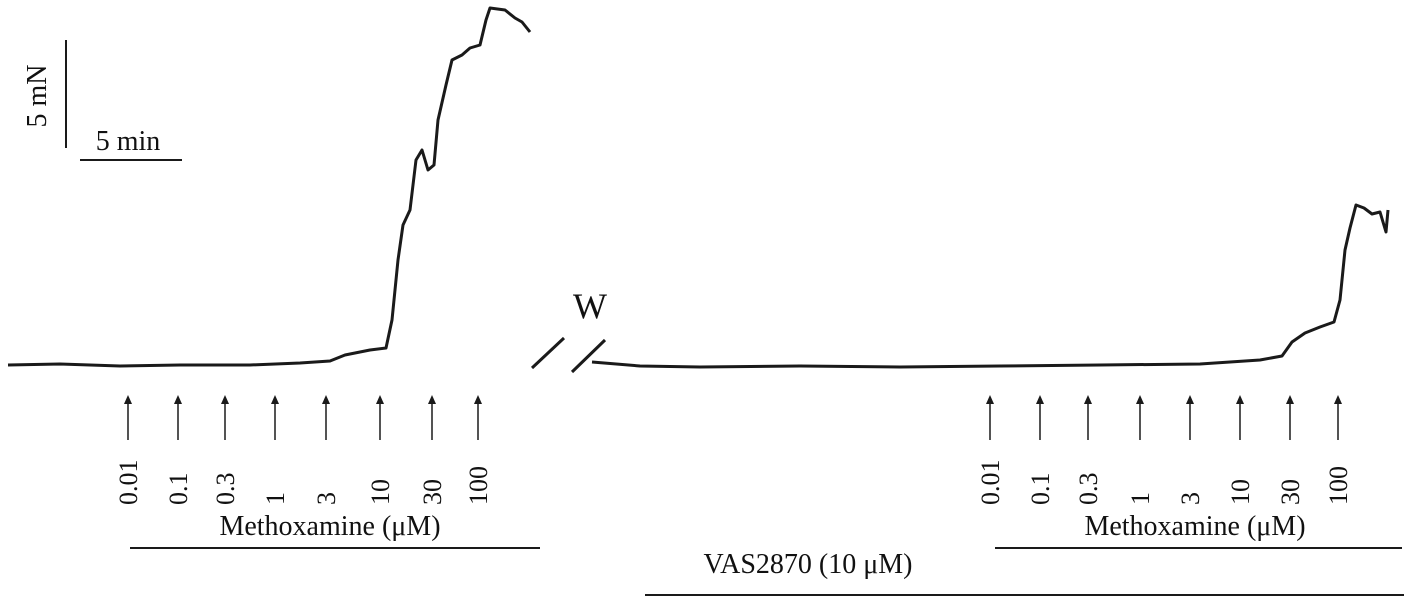  What do you see at coordinates (590, 306) in the screenshot?
I see `washout-label: W` at bounding box center [590, 306].